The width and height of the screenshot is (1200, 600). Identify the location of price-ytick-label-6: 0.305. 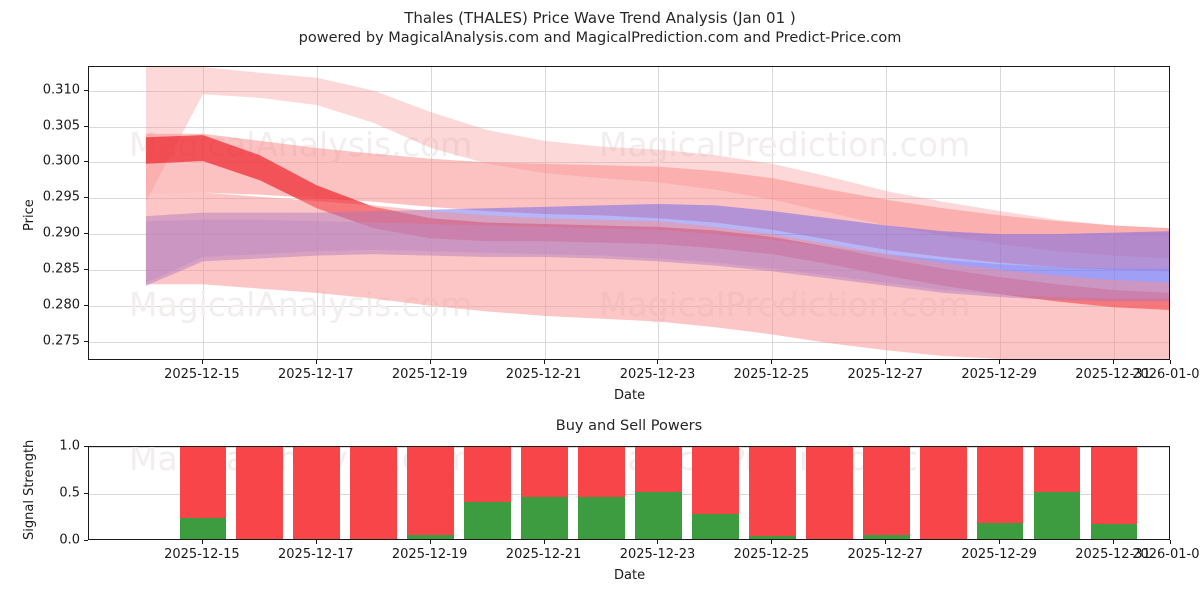
(61, 126).